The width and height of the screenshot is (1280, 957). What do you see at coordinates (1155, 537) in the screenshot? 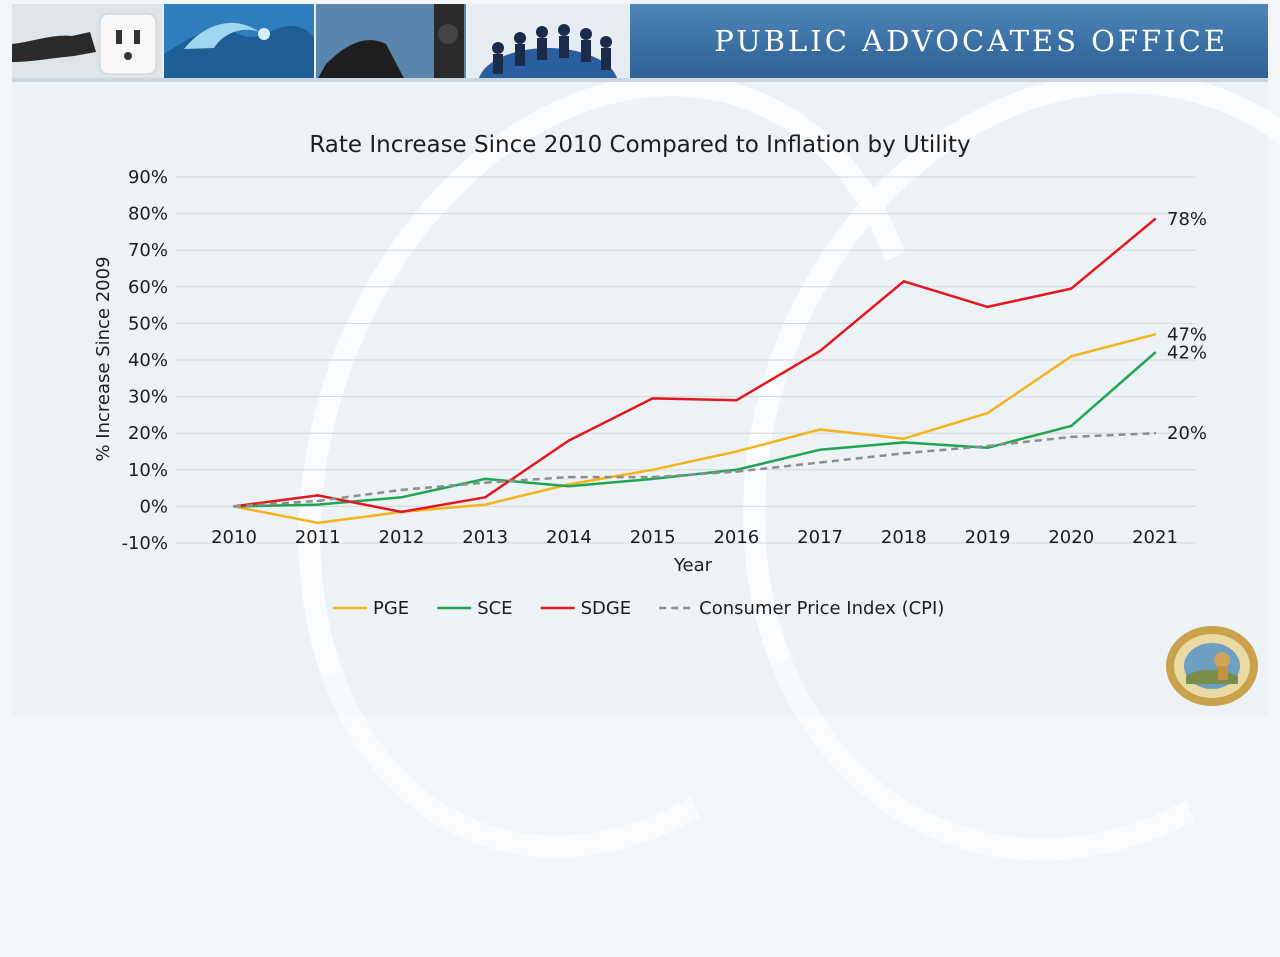
I see `x-tick-label: 2021` at bounding box center [1155, 537].